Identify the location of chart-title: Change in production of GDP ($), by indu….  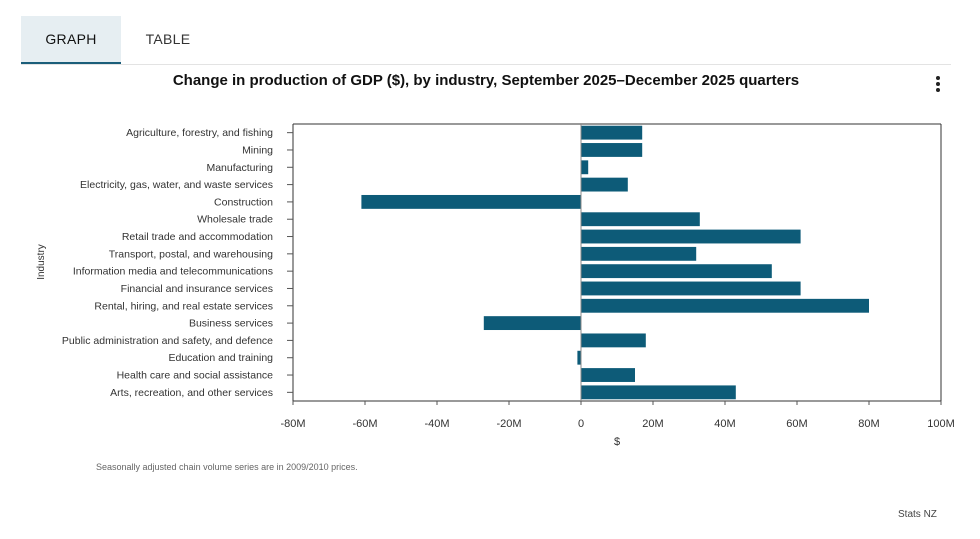
(486, 80).